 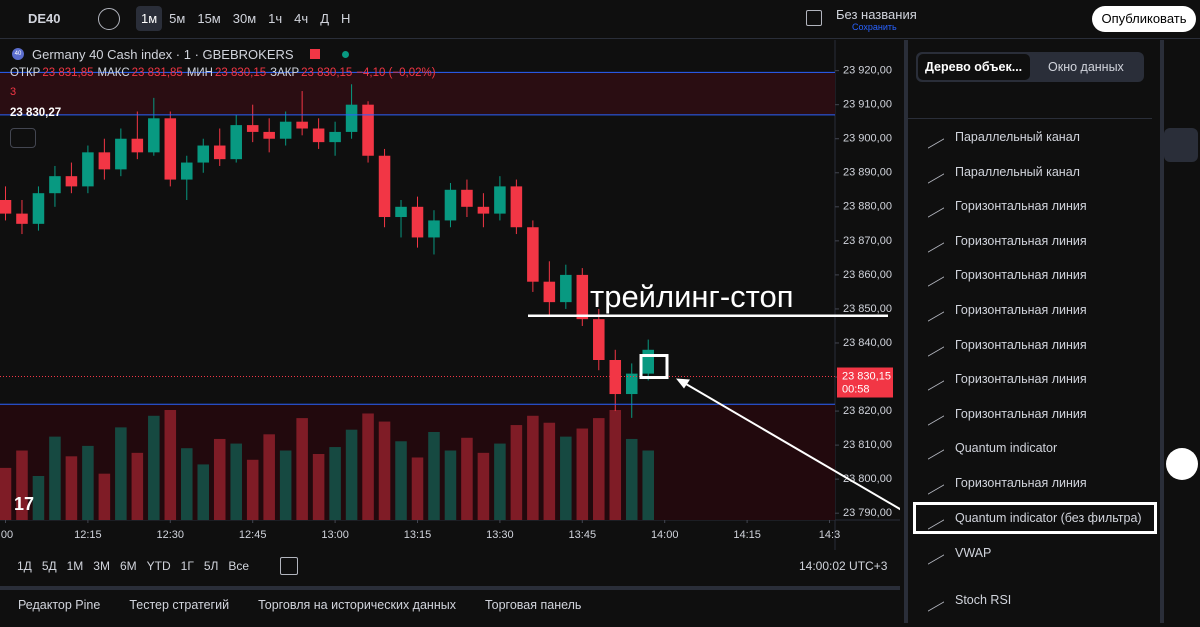 I want to click on interval: 4ч, so click(x=301, y=18).